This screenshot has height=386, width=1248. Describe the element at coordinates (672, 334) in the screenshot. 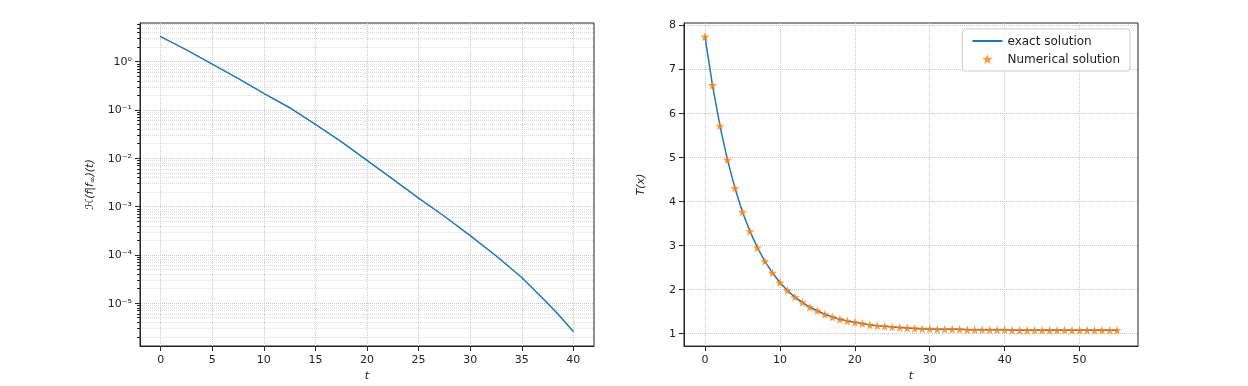

I see `y-tick-label: 1` at that location.